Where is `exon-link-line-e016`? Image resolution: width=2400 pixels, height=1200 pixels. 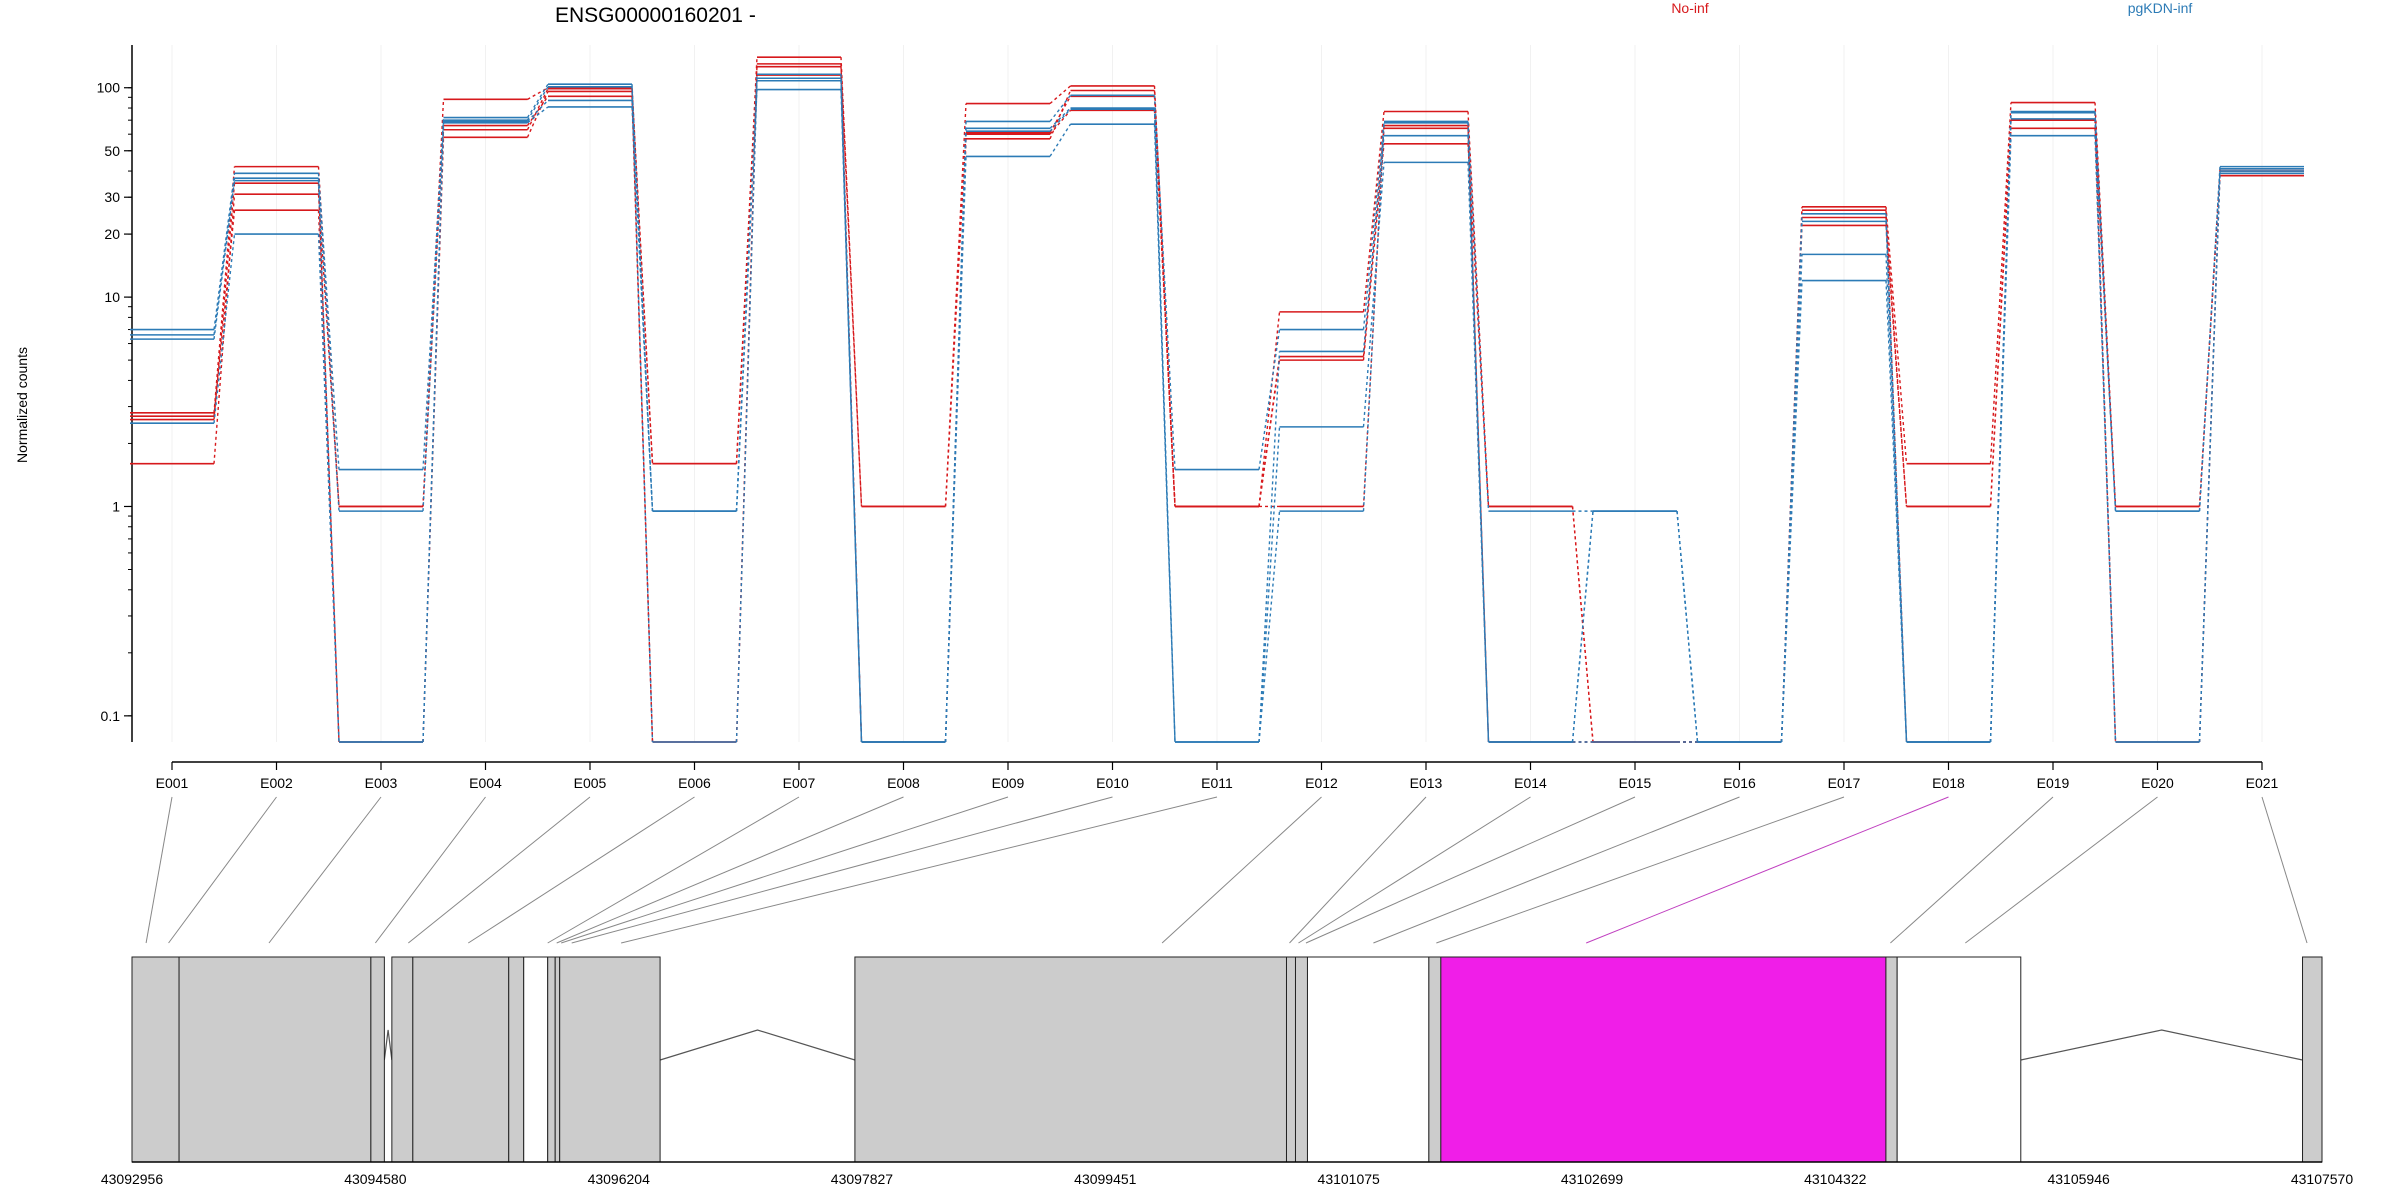 exon-link-line-e016 is located at coordinates (1556, 870).